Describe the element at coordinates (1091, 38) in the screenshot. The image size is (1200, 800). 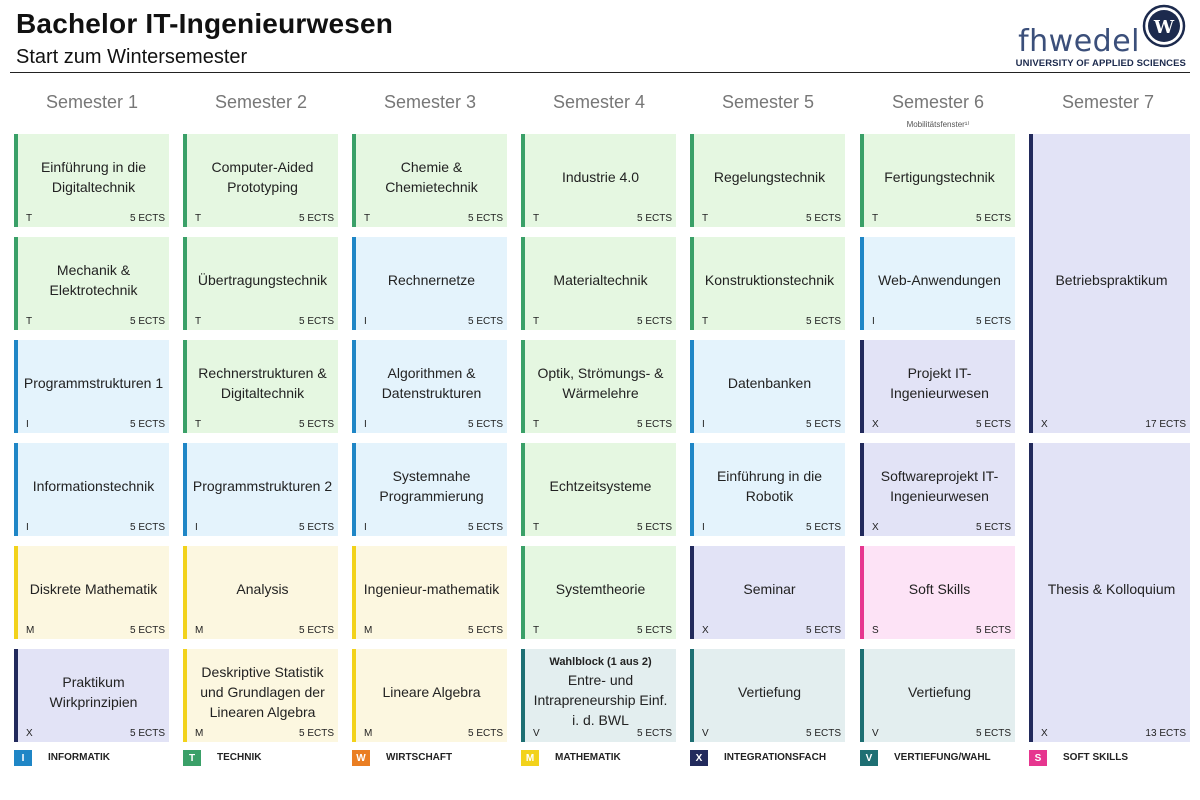
I see `fh-wedel-logo: fhwedel W UNIVERSITY OF APPLIED SCIENCES` at that location.